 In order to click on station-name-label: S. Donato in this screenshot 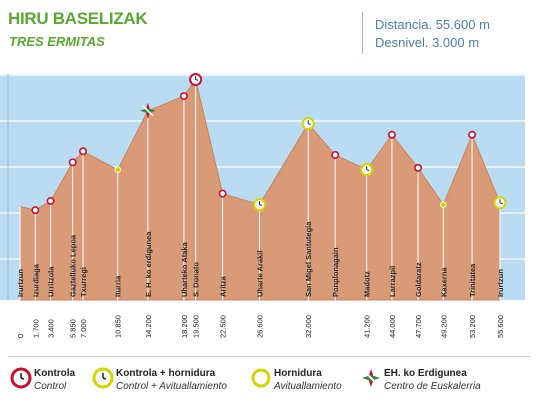, I will do `click(196, 279)`.